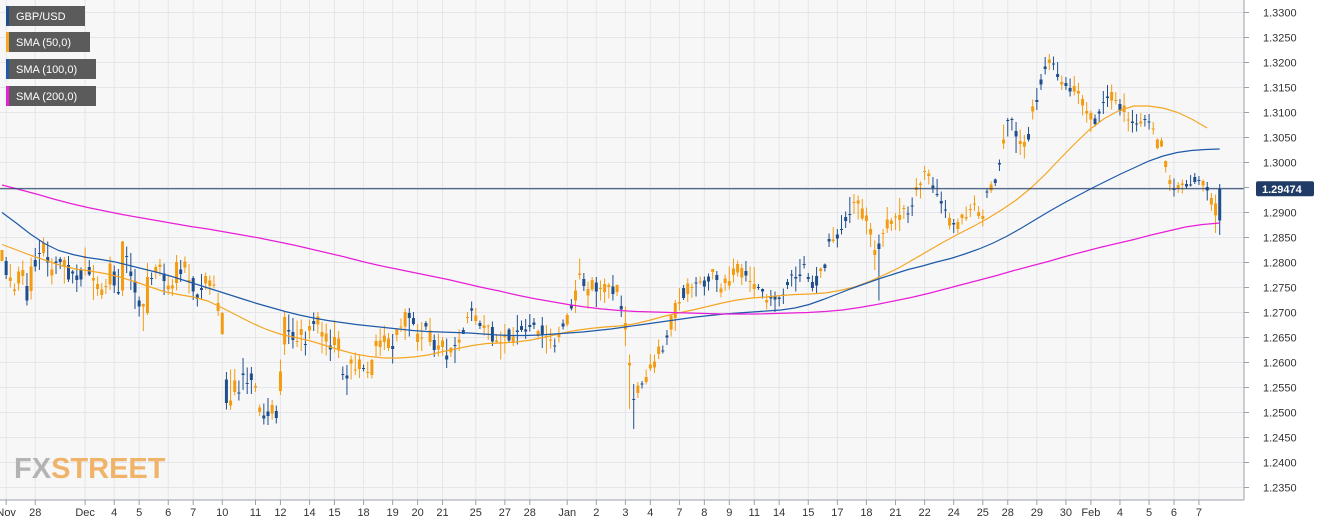 Image resolution: width=1326 pixels, height=525 pixels. I want to click on legend-swatch-sma200, so click(7, 96).